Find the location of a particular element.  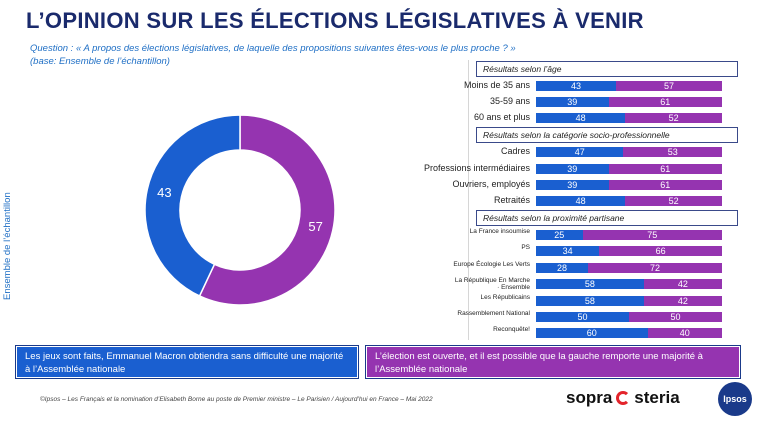

party-logo: La République En Marche · Ensemble is located at coordinates (492, 284).